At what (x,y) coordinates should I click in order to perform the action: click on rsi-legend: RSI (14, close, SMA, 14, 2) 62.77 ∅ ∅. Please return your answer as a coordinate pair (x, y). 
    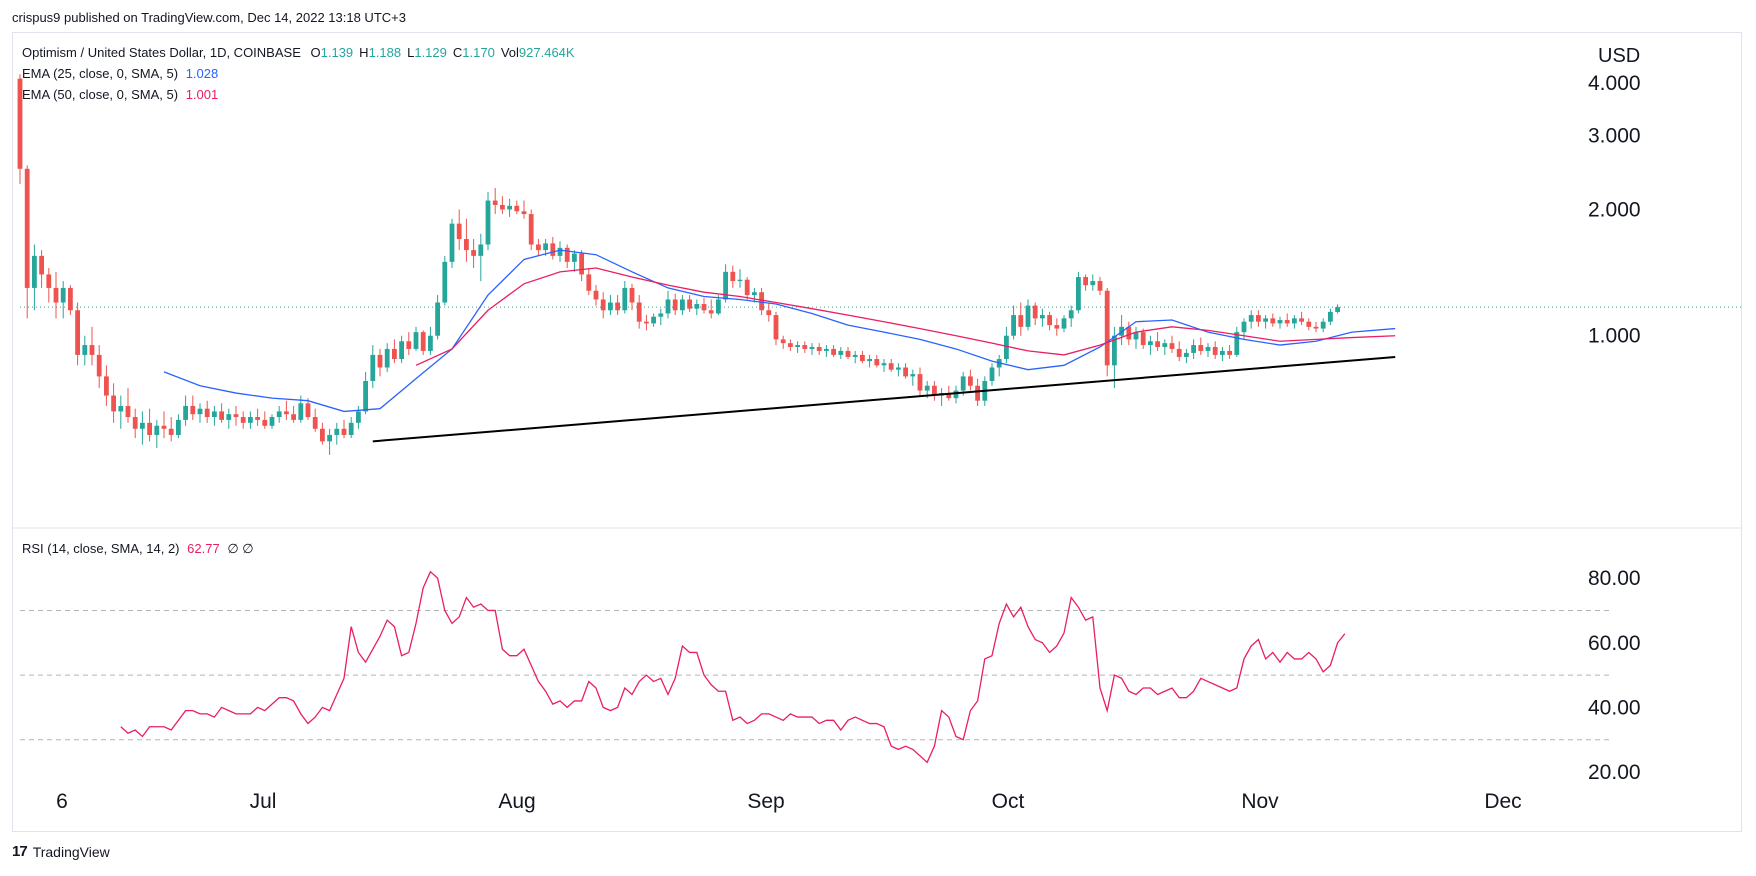
    Looking at the image, I should click on (138, 549).